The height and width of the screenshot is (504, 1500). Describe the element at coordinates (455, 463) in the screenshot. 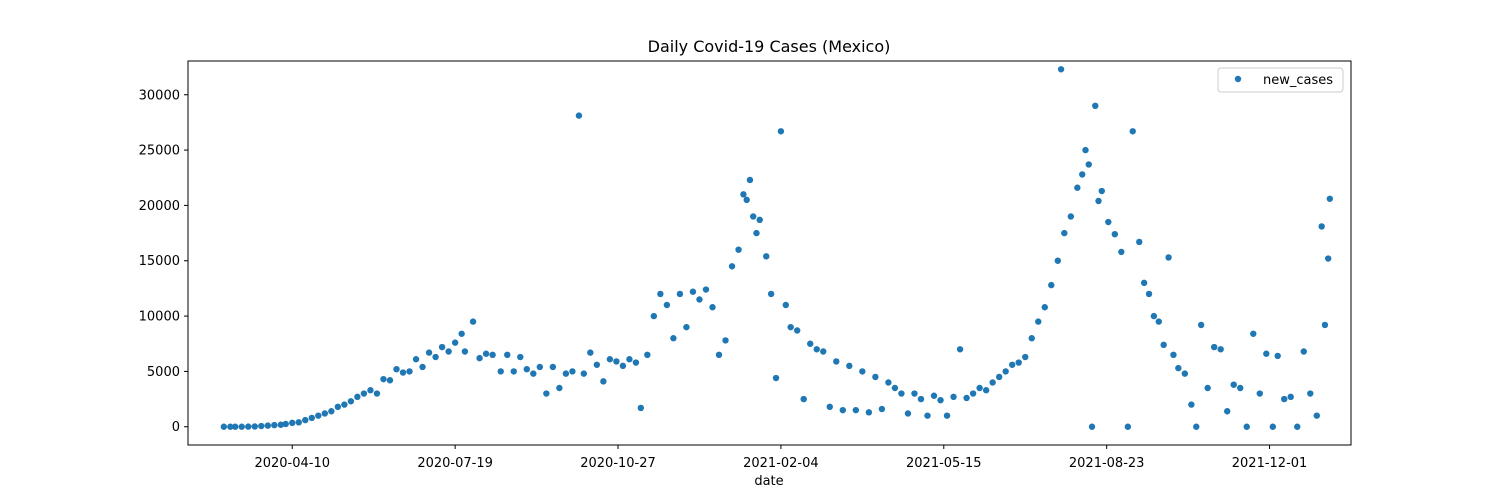

I see `x-tick-label: 2020-07-19` at that location.